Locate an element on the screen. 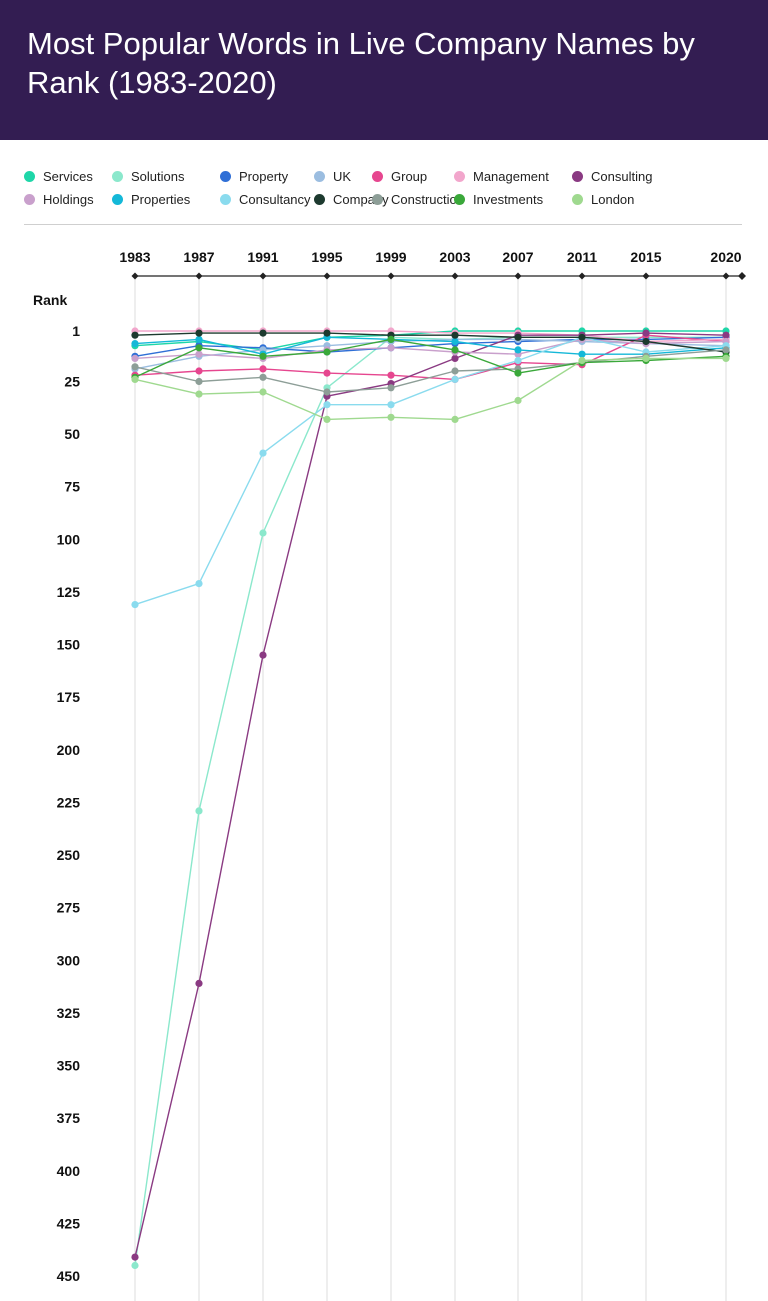 The width and height of the screenshot is (768, 1301). series-line-holdings is located at coordinates (430, 349).